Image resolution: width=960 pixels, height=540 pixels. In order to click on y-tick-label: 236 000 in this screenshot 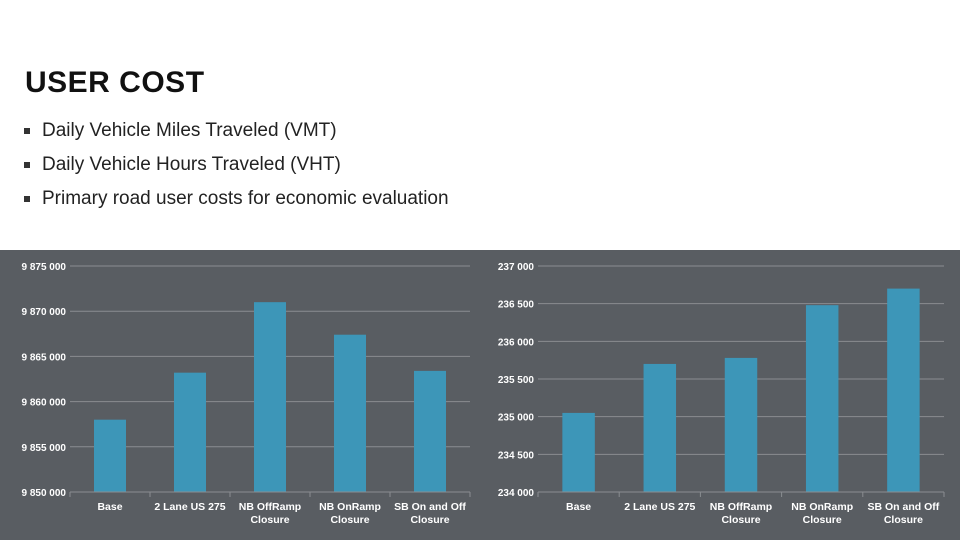, I will do `click(516, 342)`.